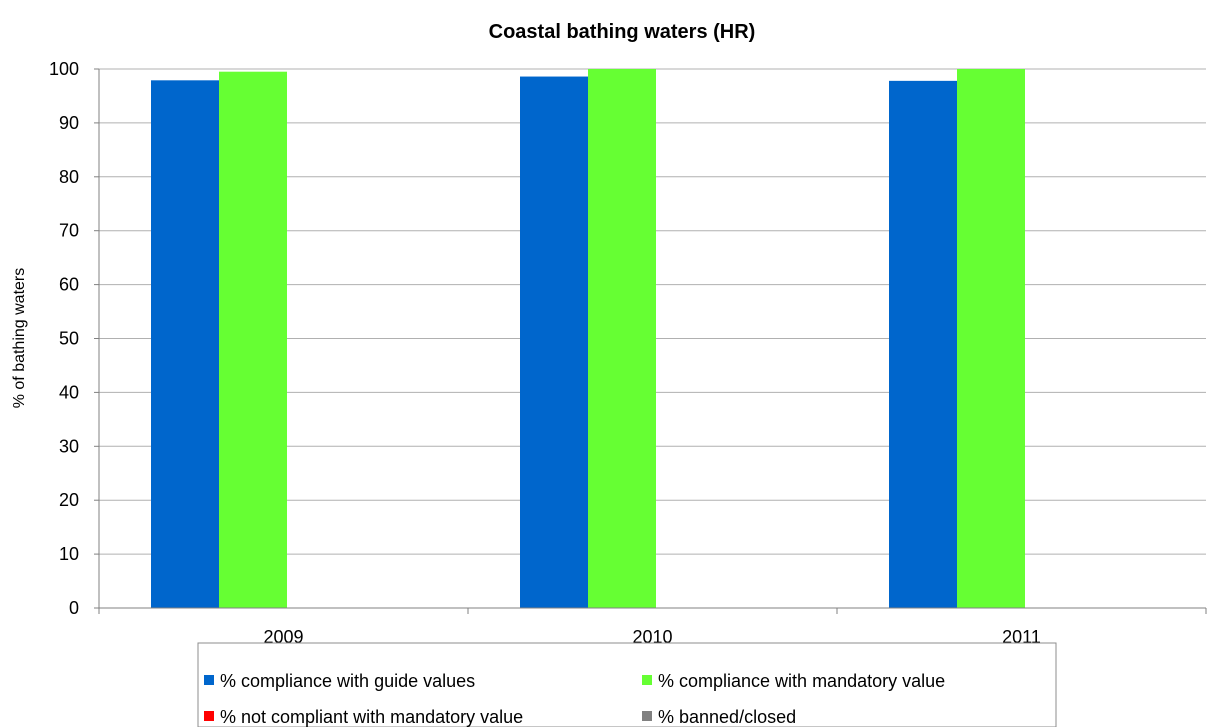 This screenshot has height=727, width=1215. What do you see at coordinates (622, 32) in the screenshot?
I see `chart-title: Coastal bathing waters (HR)` at bounding box center [622, 32].